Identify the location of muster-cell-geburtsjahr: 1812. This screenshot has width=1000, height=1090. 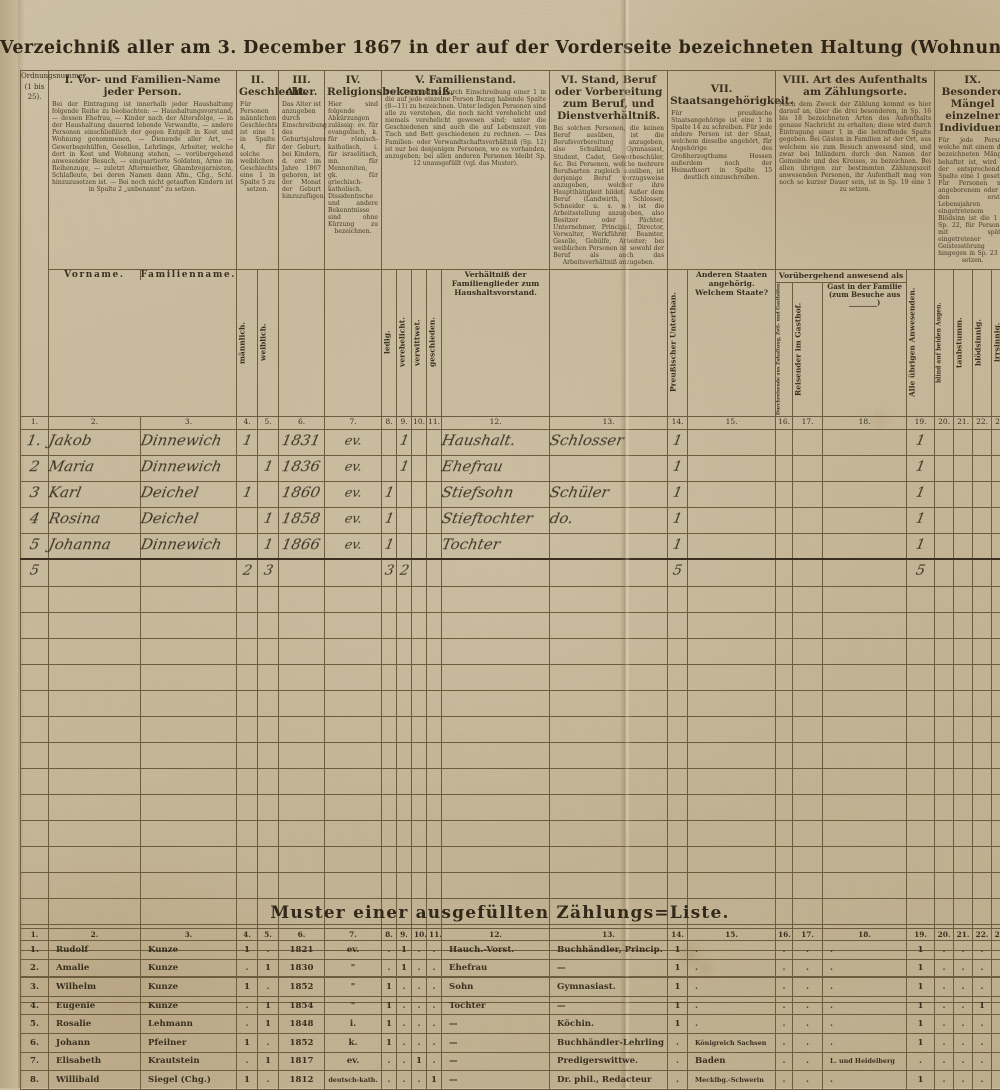
(302, 1080).